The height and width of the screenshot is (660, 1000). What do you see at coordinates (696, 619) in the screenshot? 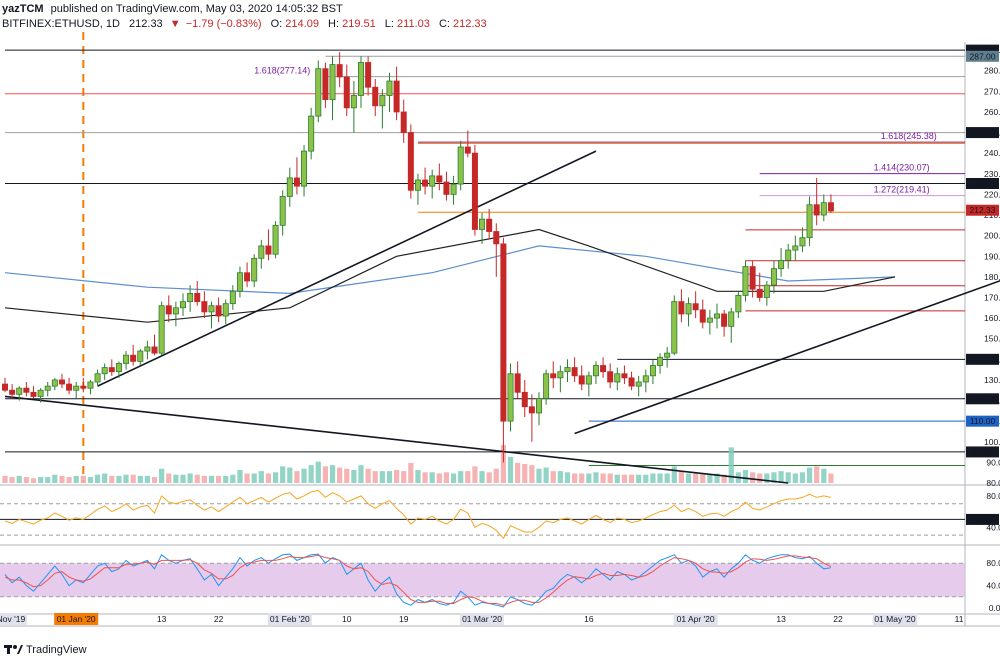
I see `time-tick-label: 01 Apr '20` at bounding box center [696, 619].